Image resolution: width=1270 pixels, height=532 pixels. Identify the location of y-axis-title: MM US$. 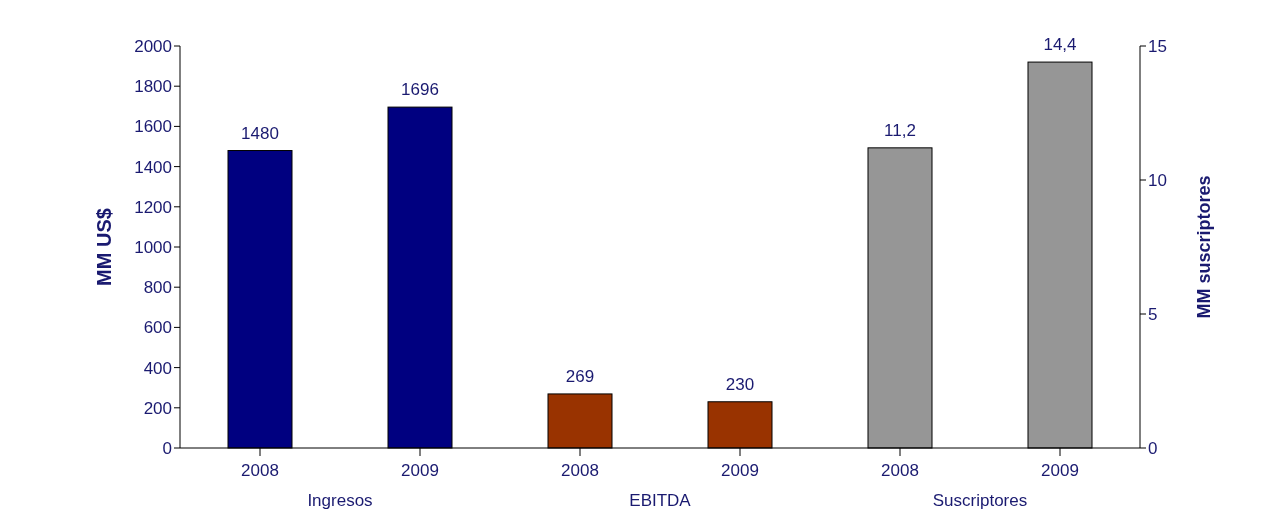
(104, 247).